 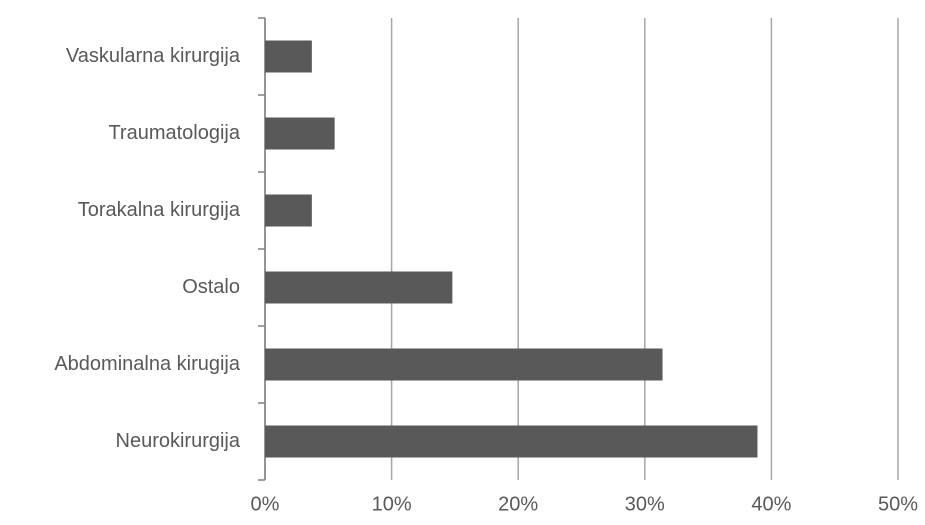 I want to click on x-tick-label: 40%, so click(x=771, y=504).